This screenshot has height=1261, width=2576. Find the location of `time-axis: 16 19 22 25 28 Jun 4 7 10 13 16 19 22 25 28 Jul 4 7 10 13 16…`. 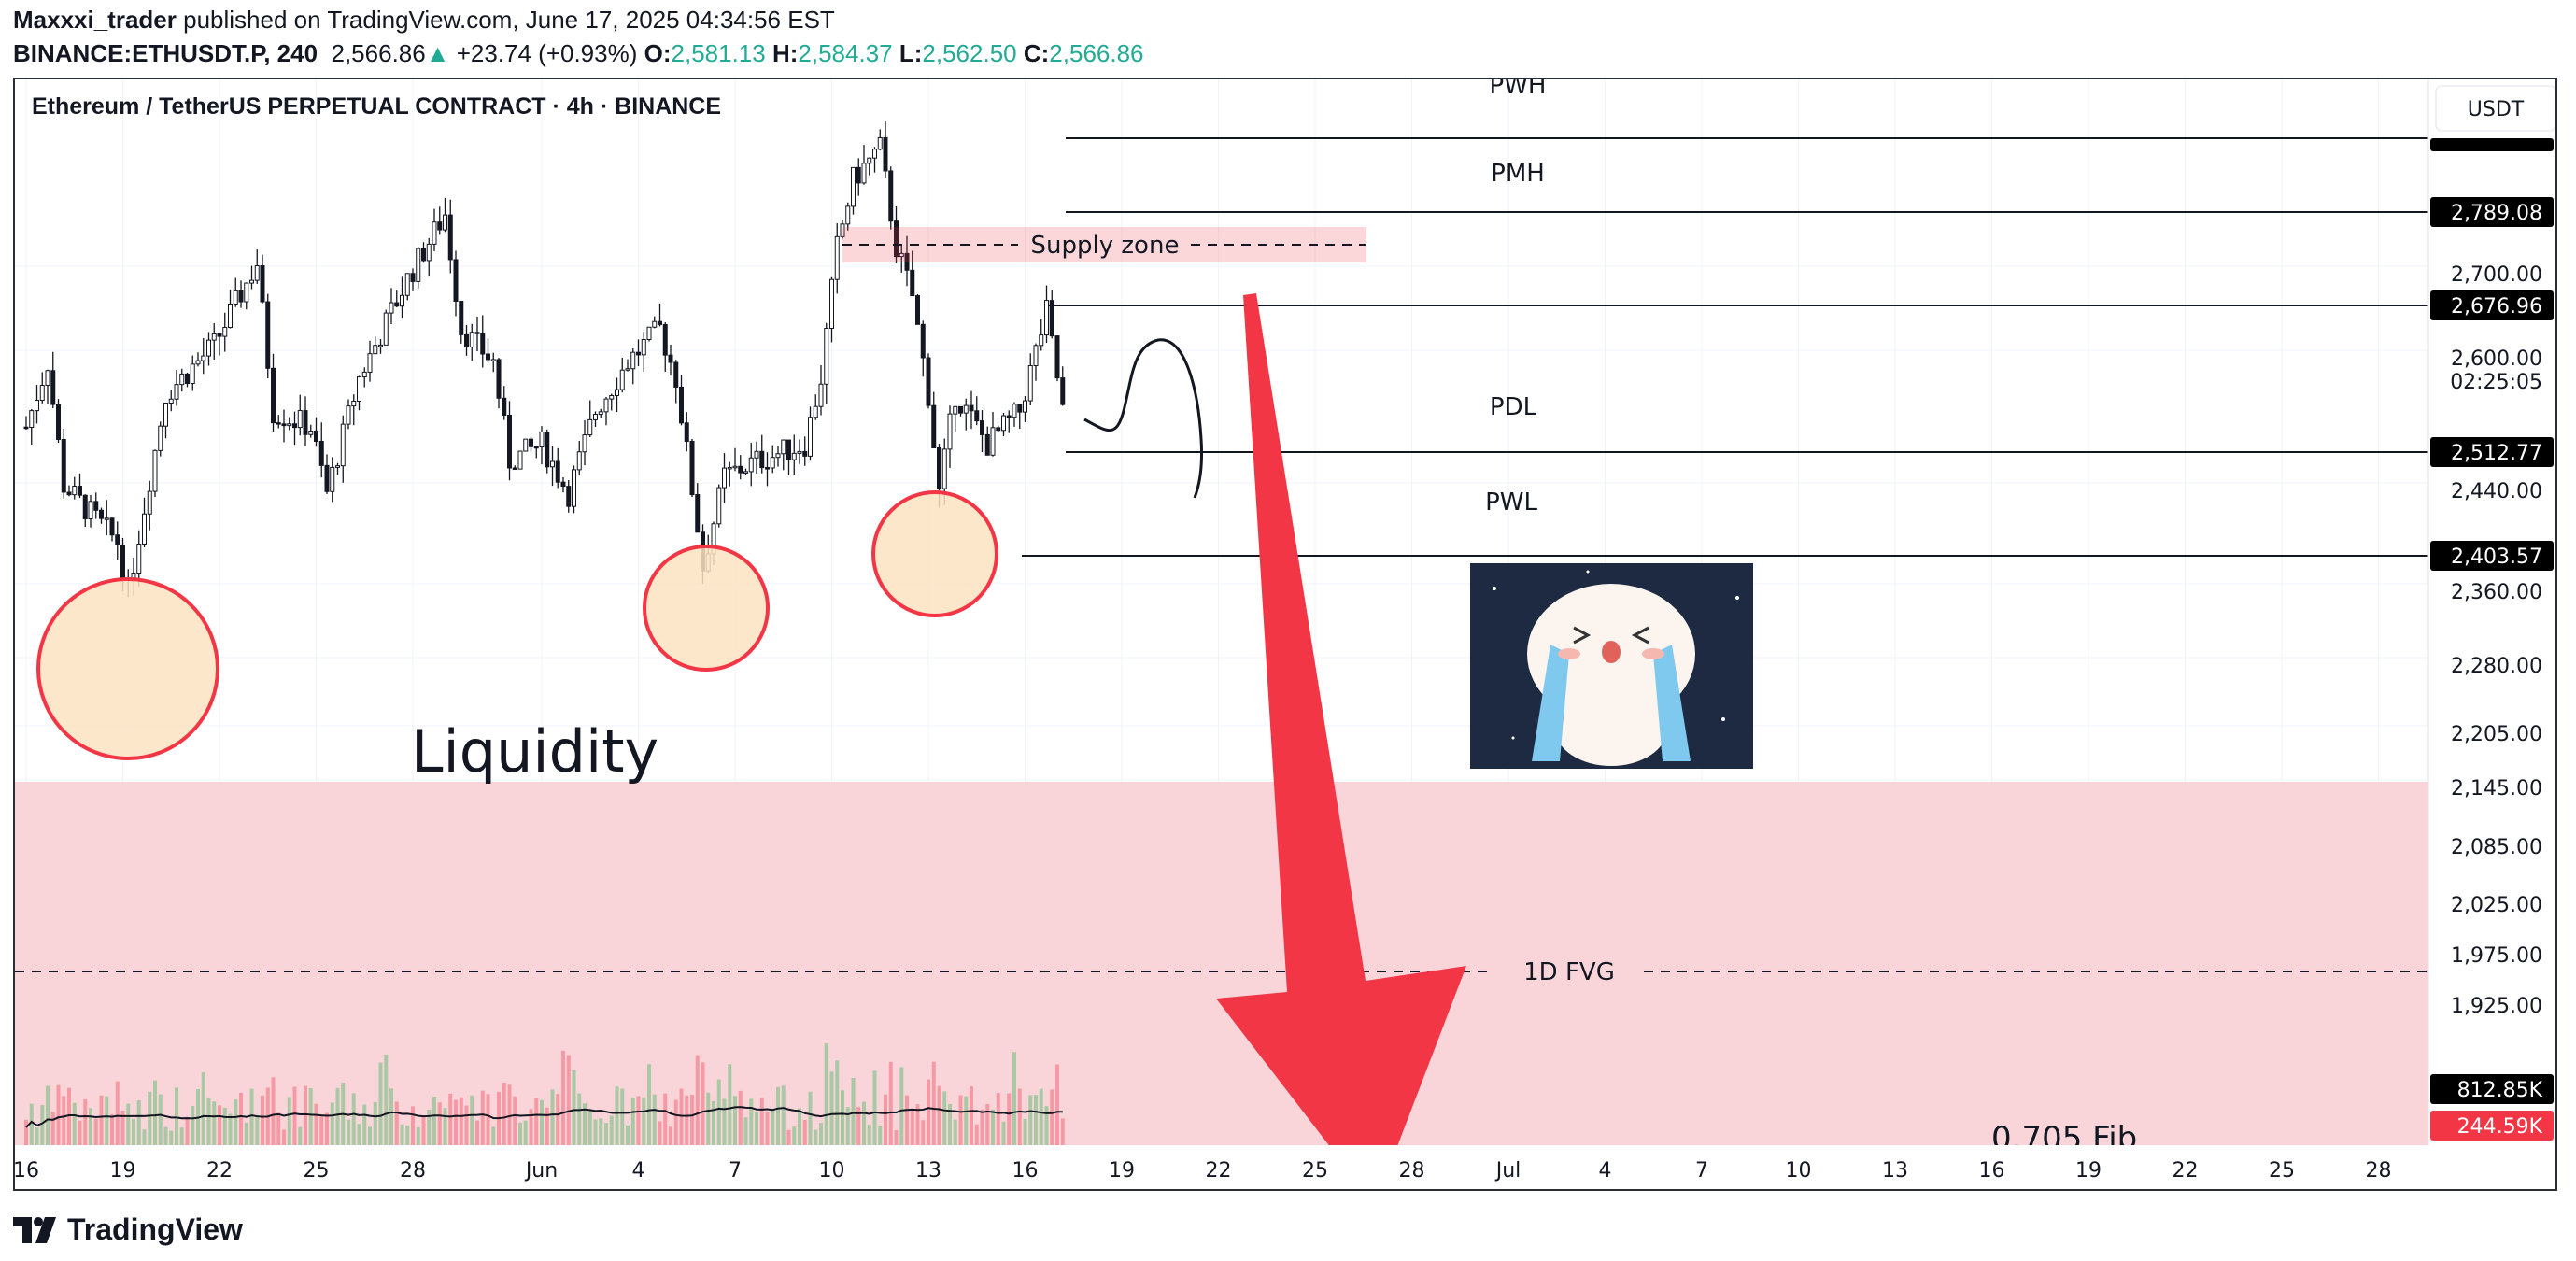

time-axis: 16 19 22 25 28 Jun 4 7 10 13 16 19 22 25 28 Jul 4 7 10 13 16… is located at coordinates (1202, 1171).